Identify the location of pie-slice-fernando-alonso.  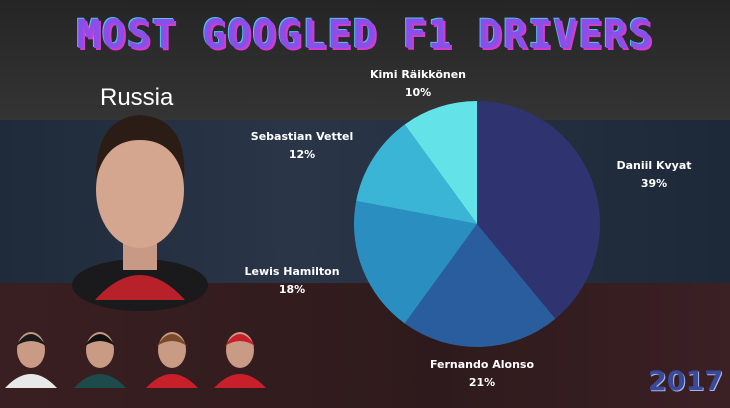
(480, 285).